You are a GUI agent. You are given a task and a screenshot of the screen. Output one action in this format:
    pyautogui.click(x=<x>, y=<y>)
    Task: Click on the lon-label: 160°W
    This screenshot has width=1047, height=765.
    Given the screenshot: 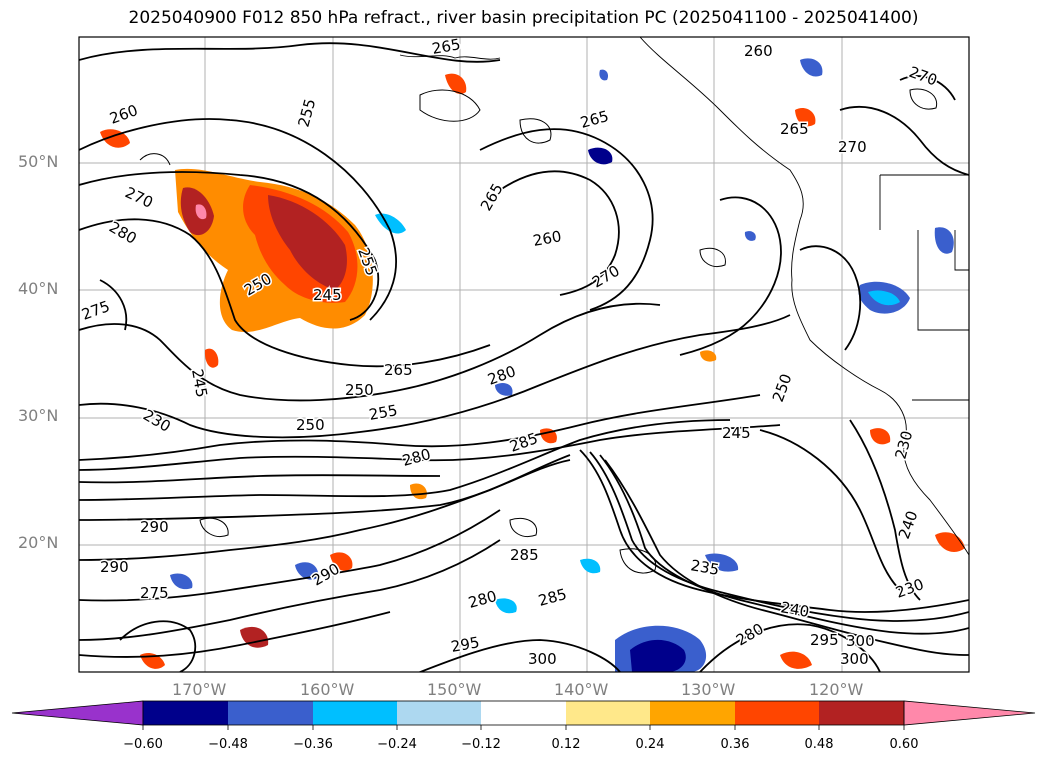 What is the action you would take?
    pyautogui.click(x=327, y=689)
    